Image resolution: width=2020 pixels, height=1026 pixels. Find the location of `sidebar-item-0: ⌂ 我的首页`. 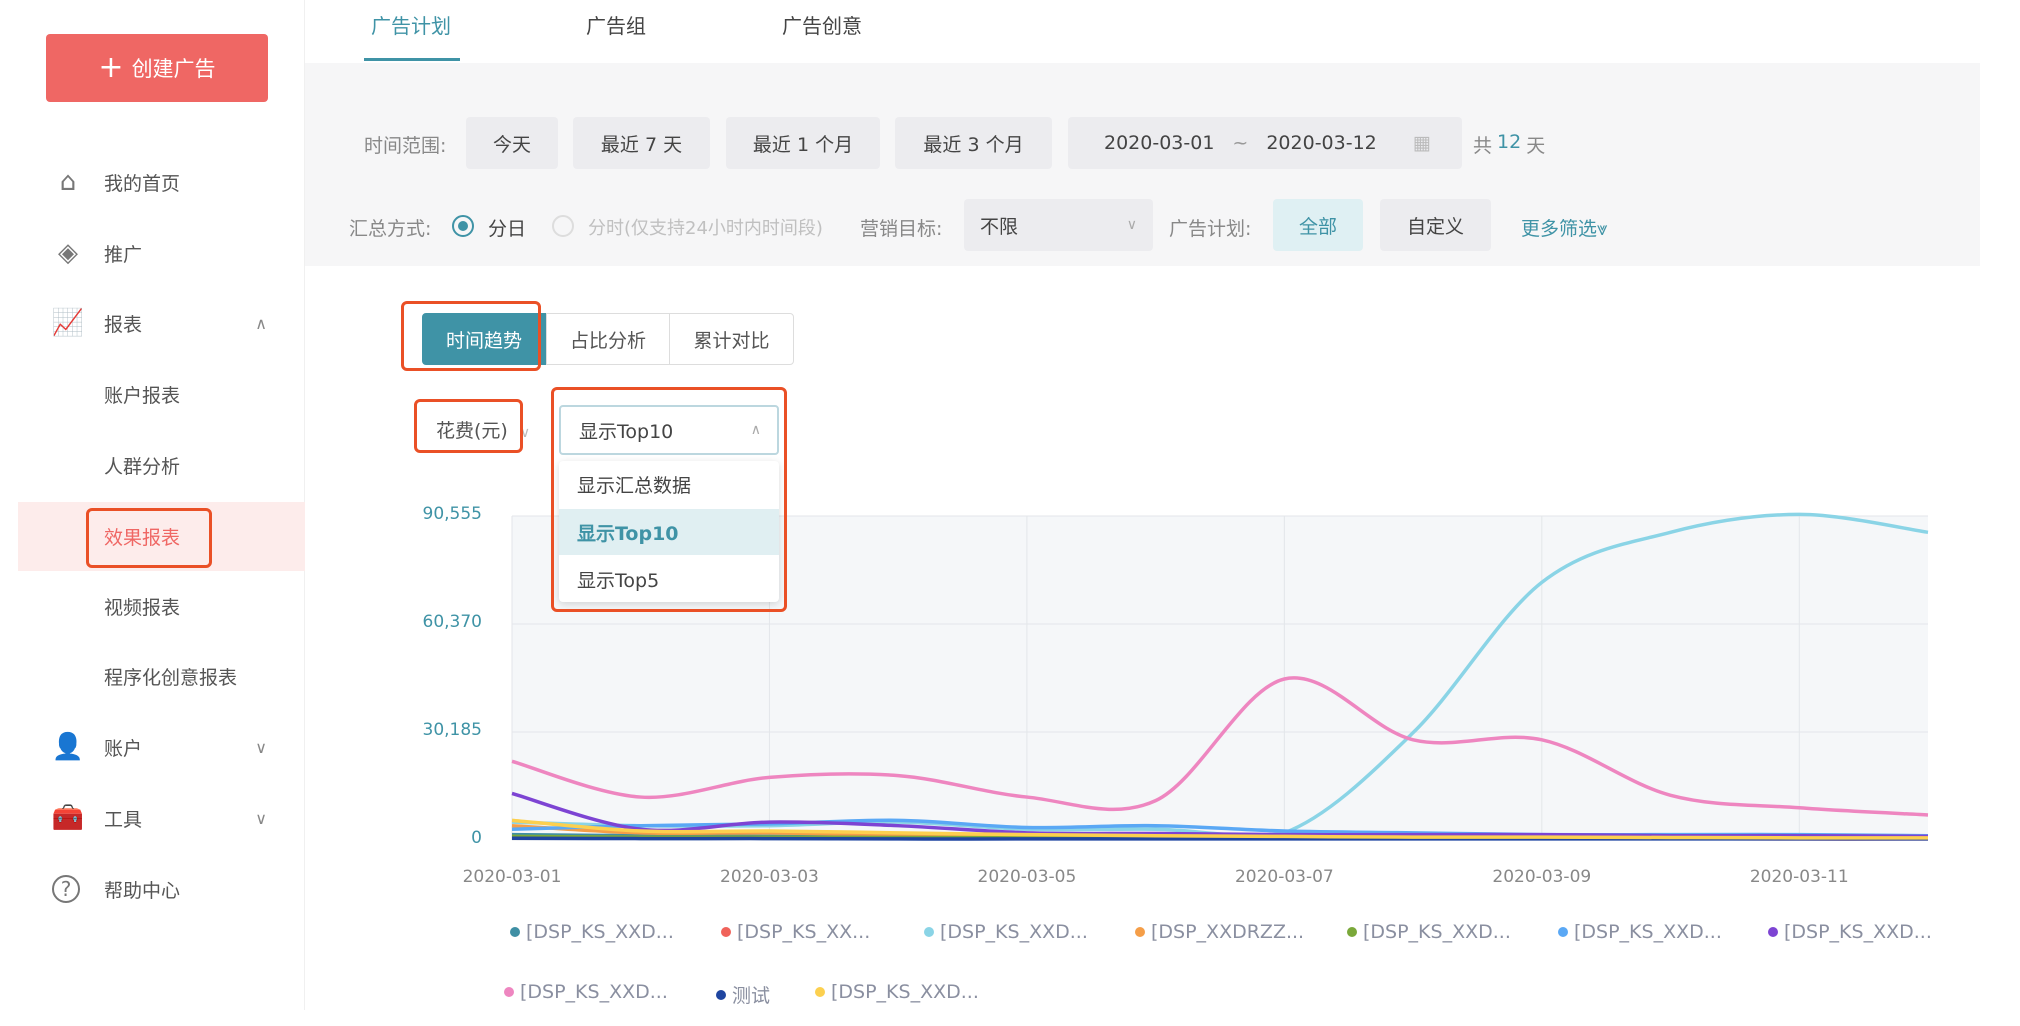

sidebar-item-0: ⌂ 我的首页 is located at coordinates (152, 182).